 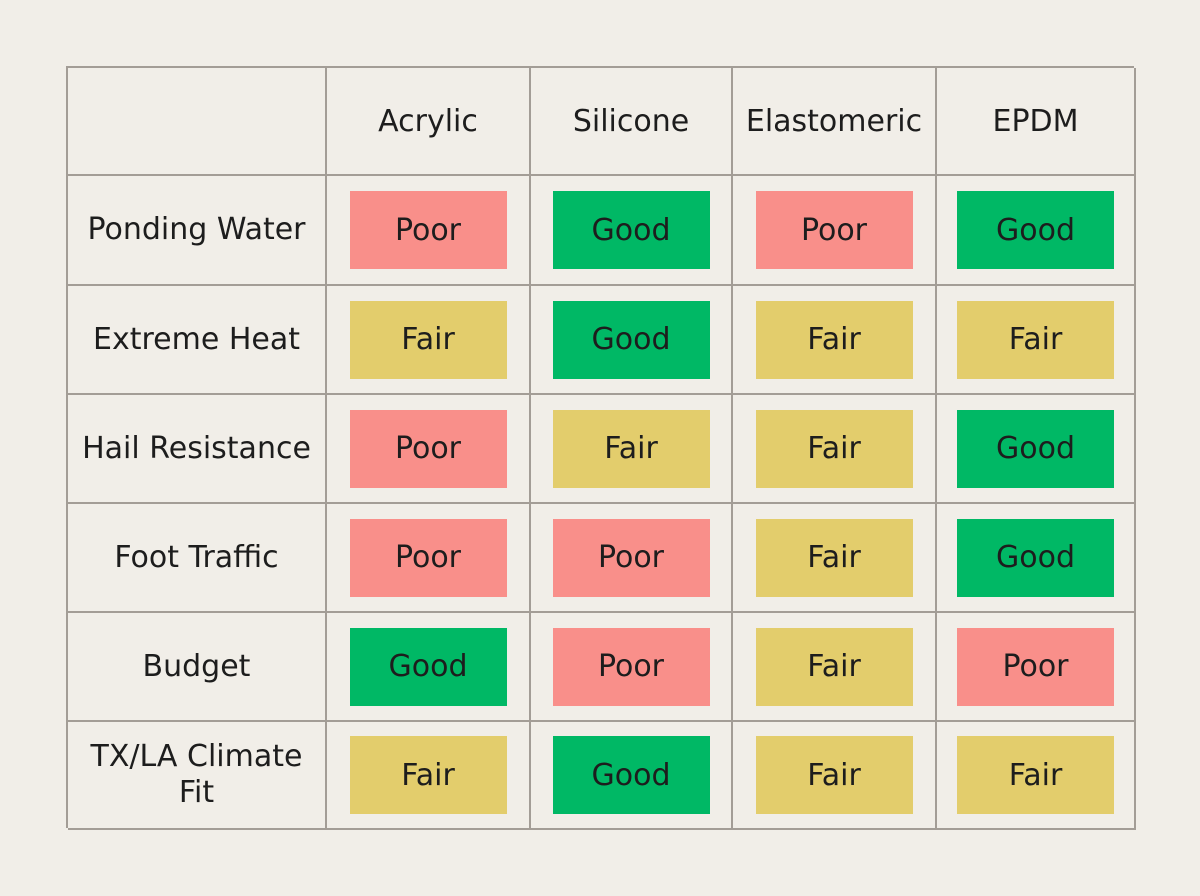 I want to click on column-header-epdm: EPDM, so click(x=1036, y=122).